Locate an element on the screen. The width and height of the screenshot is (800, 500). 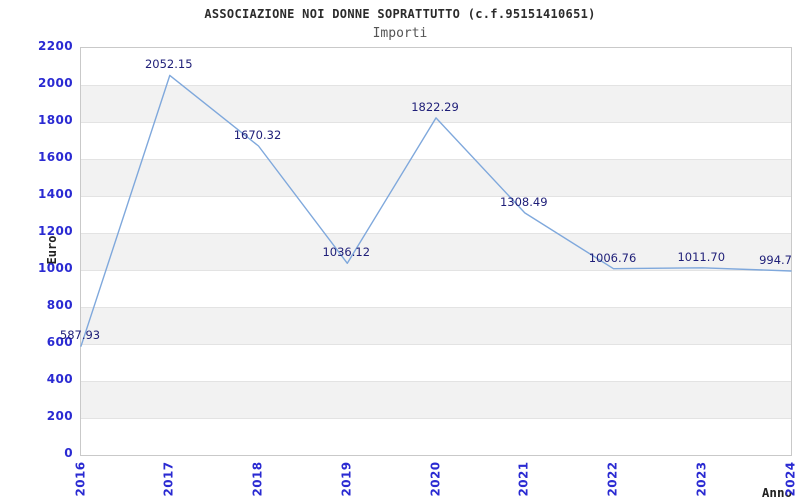
point-value-label: 1036.12 is located at coordinates (346, 252).